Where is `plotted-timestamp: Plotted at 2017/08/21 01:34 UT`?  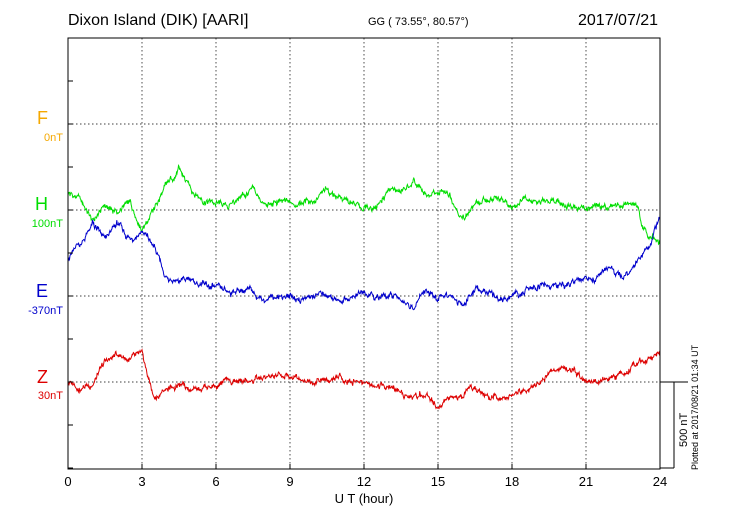
plotted-timestamp: Plotted at 2017/08/21 01:34 UT is located at coordinates (695, 407).